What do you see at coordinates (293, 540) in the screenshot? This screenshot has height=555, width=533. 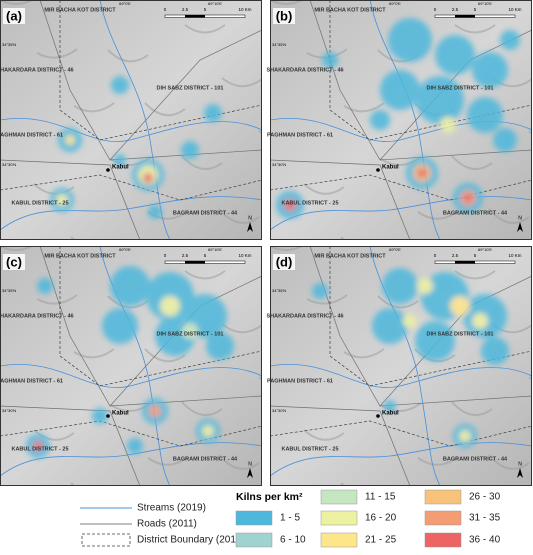 I see `legend-class-label: 6 - 10` at bounding box center [293, 540].